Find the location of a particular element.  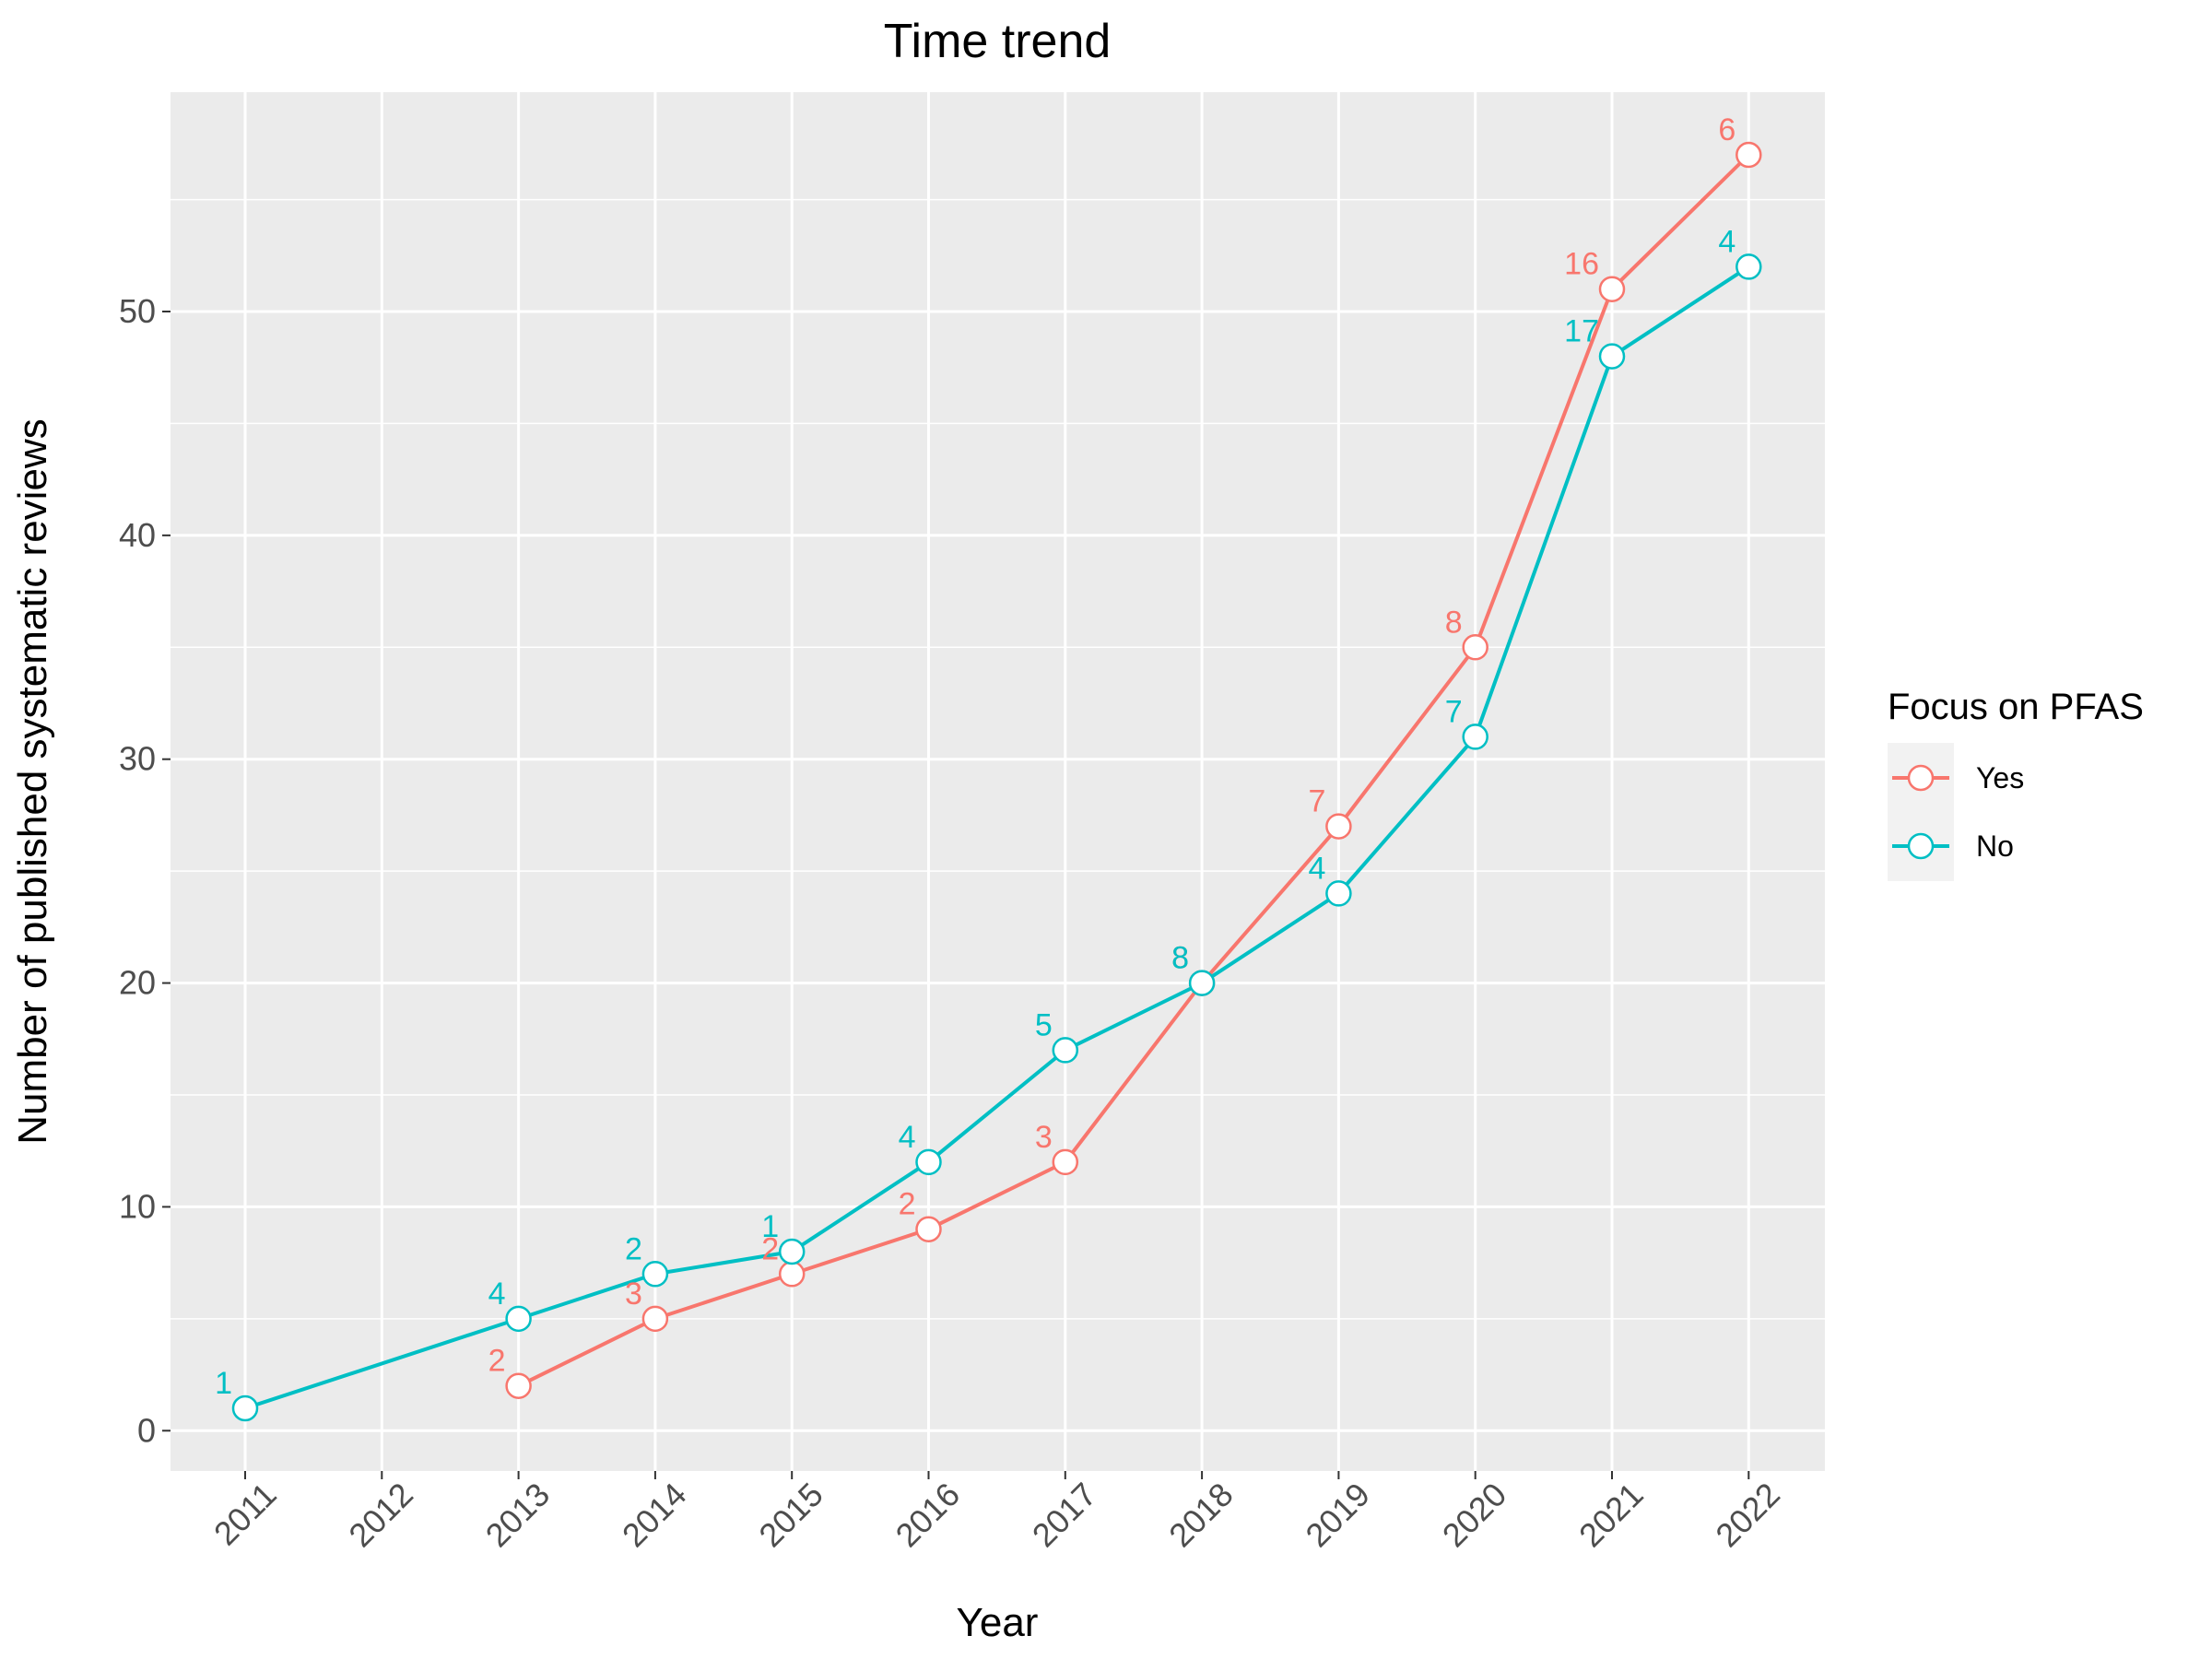

data-label-no: 5 is located at coordinates (1044, 1024).